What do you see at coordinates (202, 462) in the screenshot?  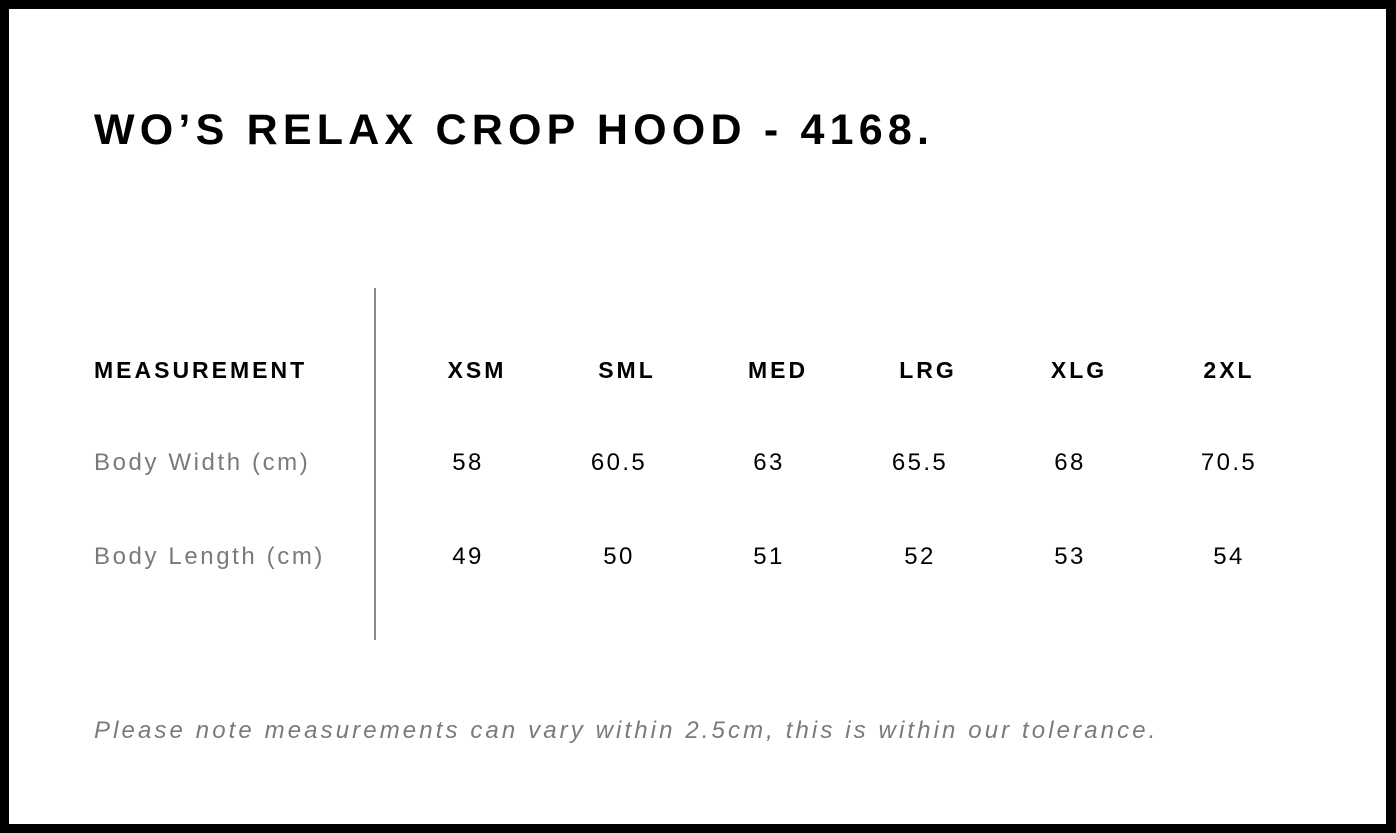 I see `row-label-body-width: Body Width (cm)` at bounding box center [202, 462].